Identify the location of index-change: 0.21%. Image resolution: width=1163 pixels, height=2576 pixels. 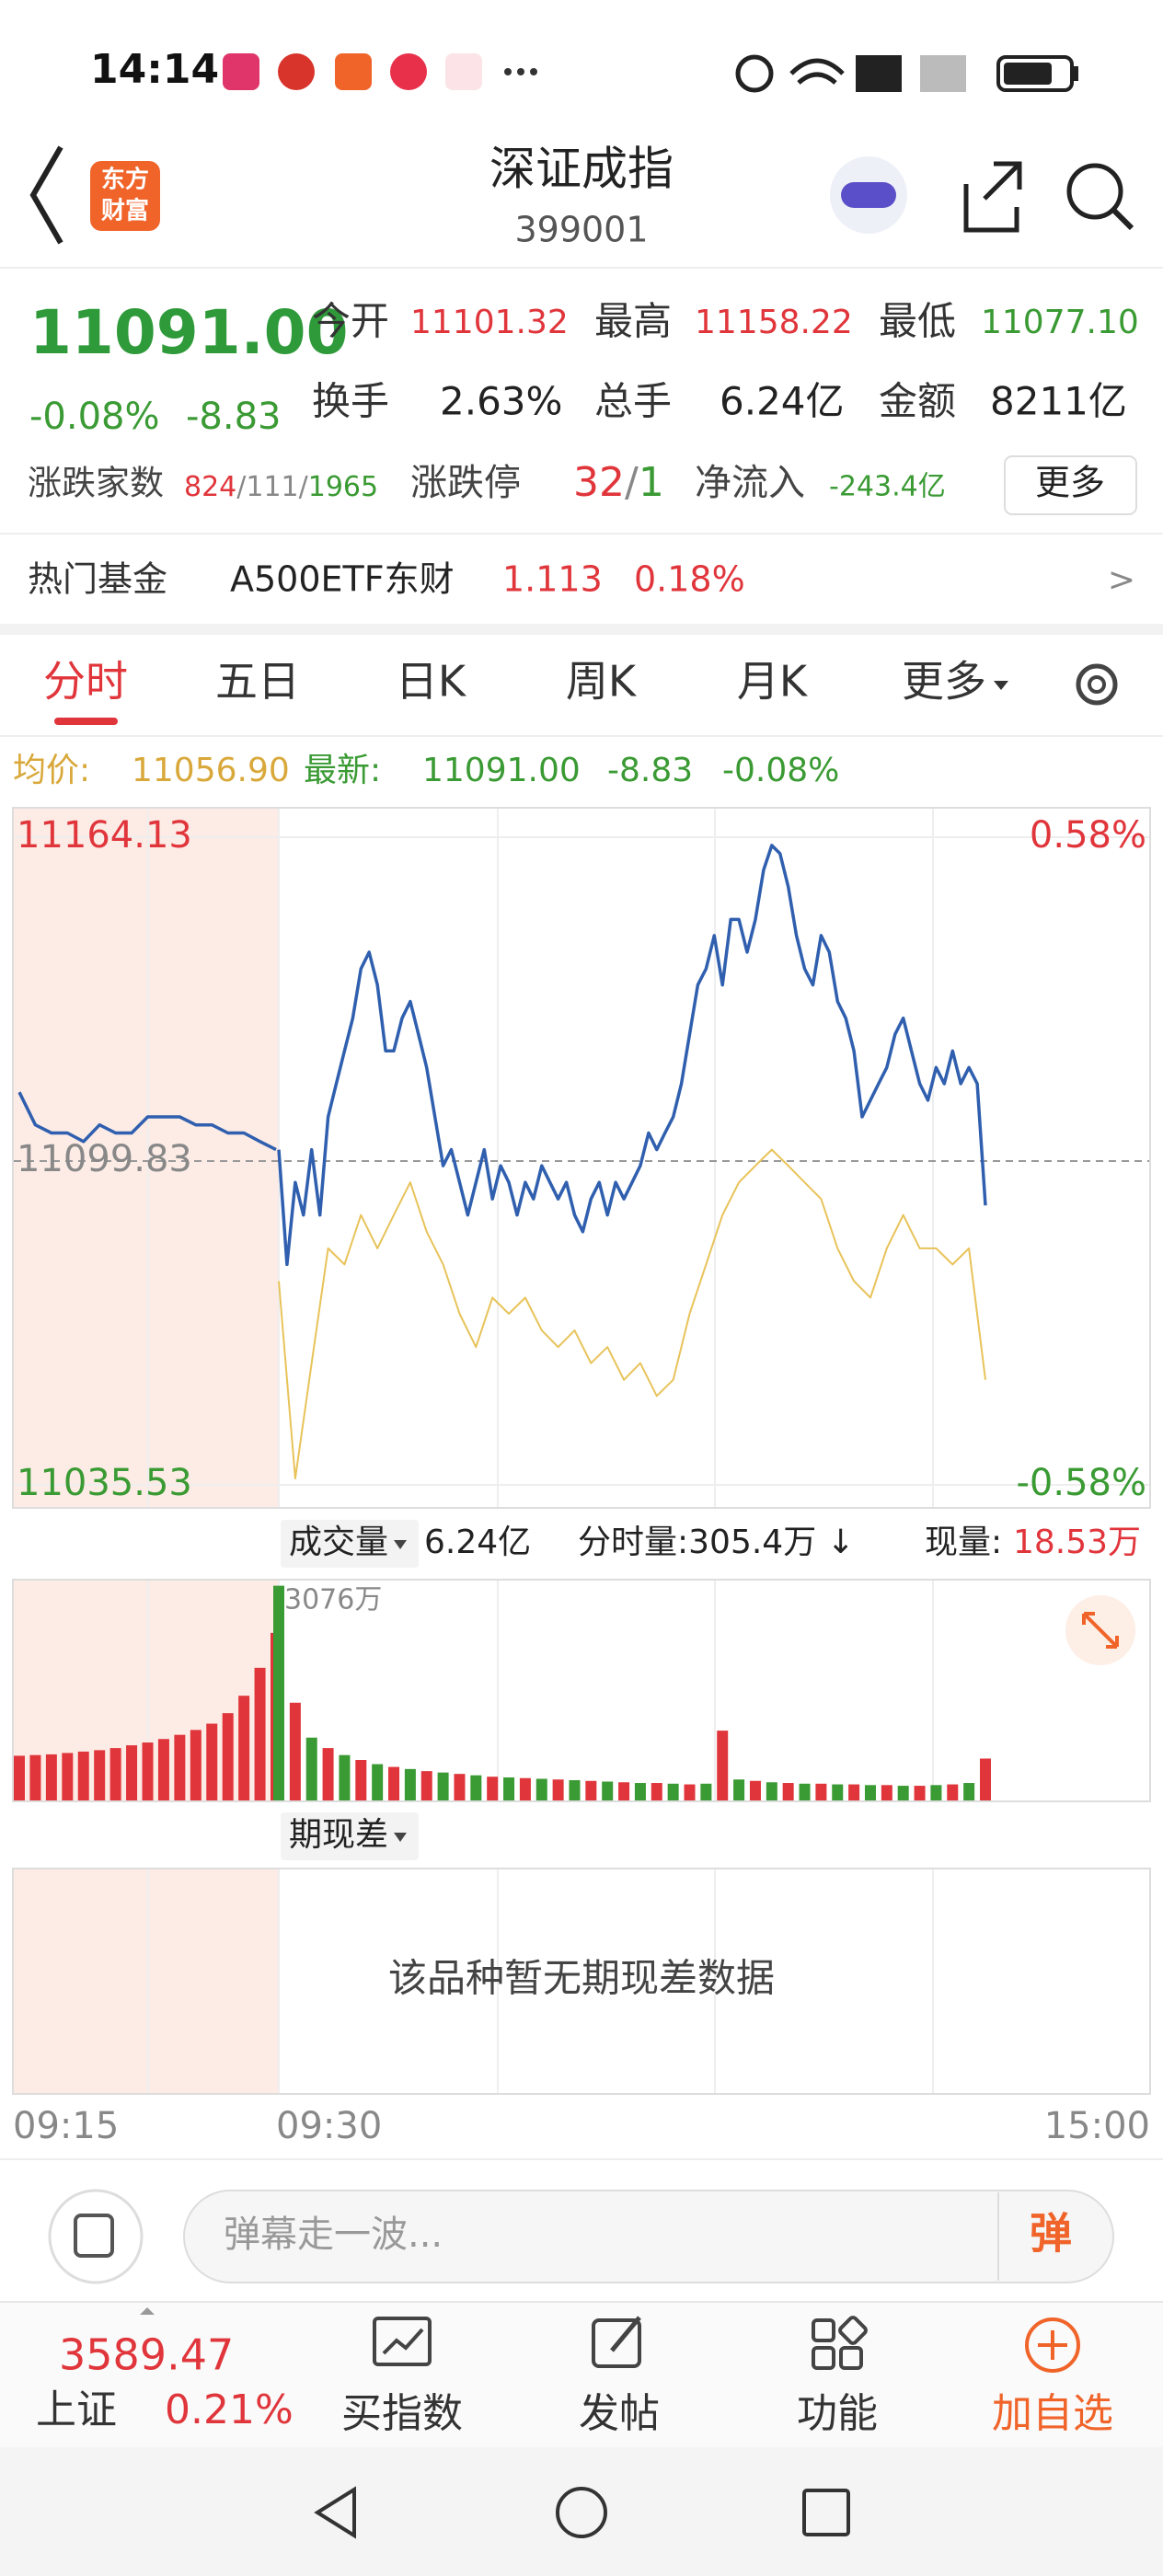
(230, 2409).